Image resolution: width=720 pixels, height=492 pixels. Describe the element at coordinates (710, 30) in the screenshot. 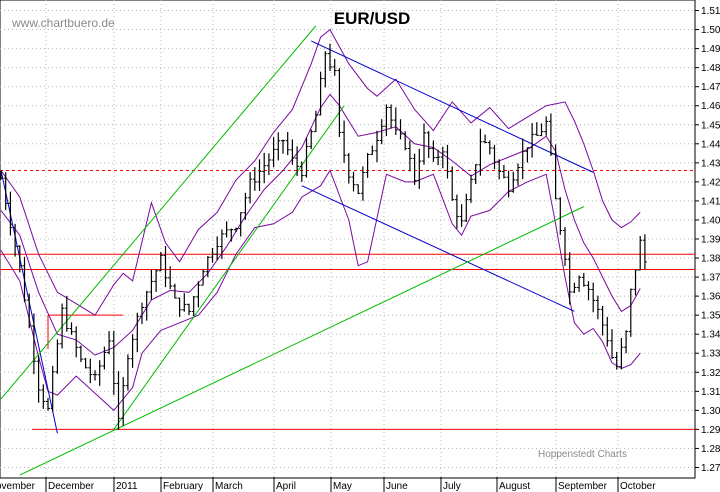

I see `y-tick-label: 1.50` at that location.